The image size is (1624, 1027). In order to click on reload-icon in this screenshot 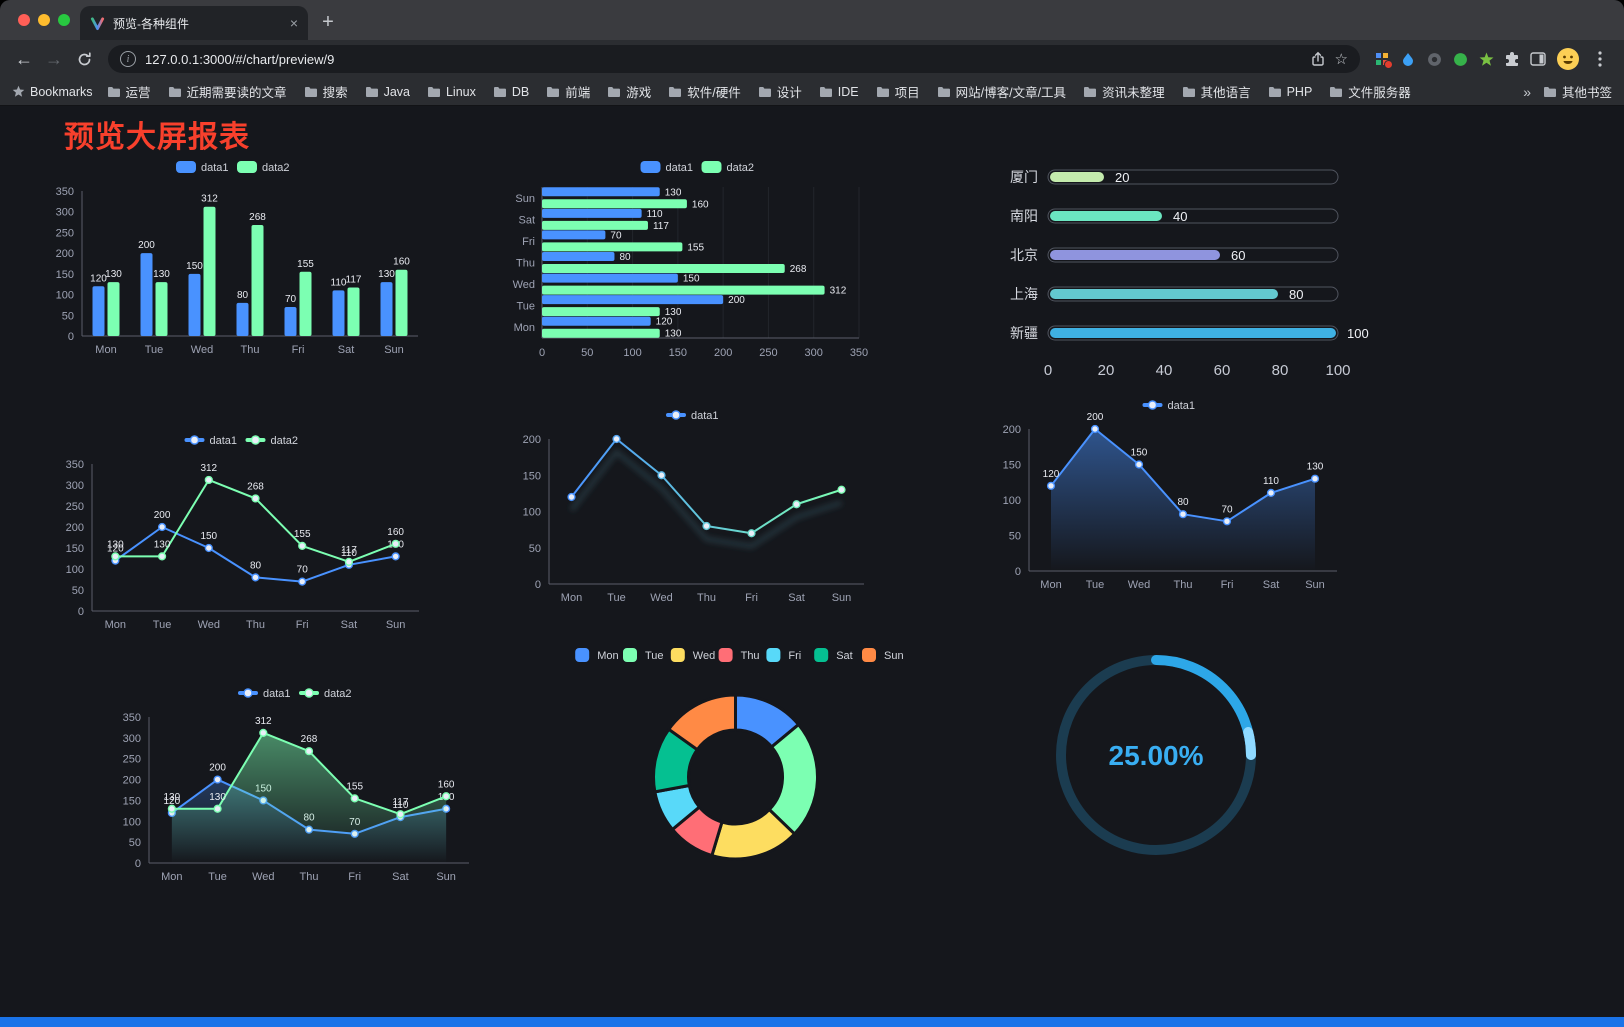, I will do `click(84, 59)`.